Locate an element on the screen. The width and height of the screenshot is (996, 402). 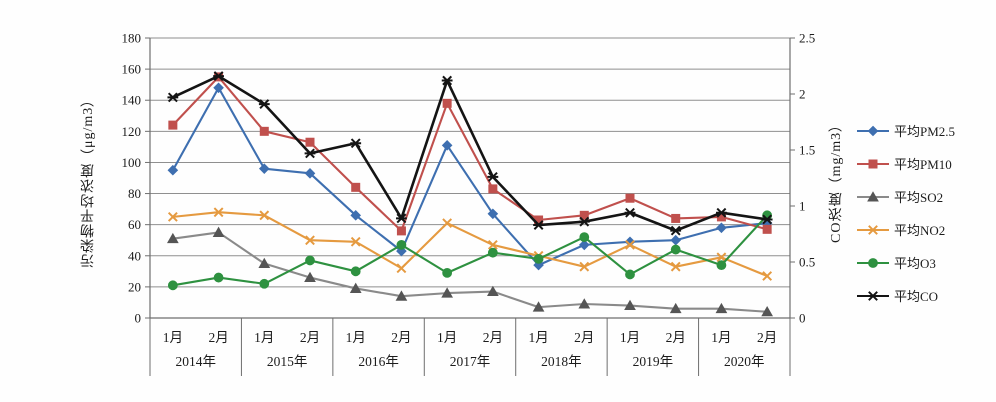
left-axis-tick-label: 120 is located at coordinates (132, 131).